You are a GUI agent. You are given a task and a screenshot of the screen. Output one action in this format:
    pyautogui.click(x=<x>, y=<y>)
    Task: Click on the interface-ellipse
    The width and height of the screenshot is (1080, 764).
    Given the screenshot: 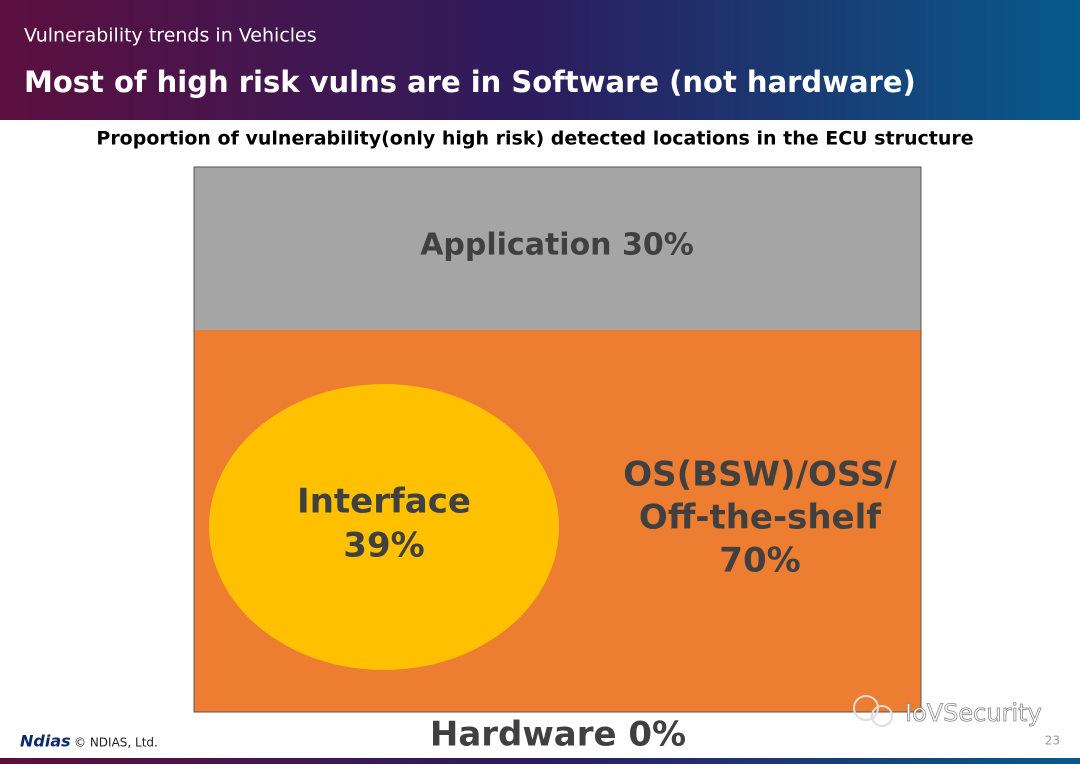 What is the action you would take?
    pyautogui.click(x=384, y=527)
    